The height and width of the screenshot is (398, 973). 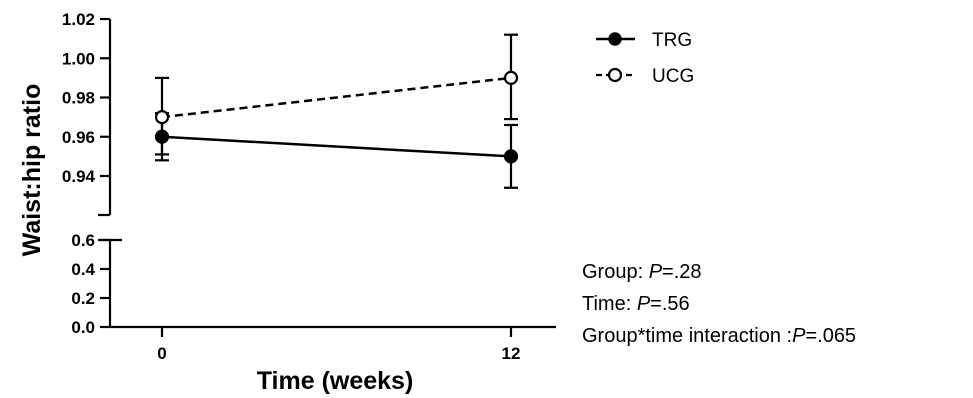 I want to click on interaction-p-symbol: P, so click(x=799, y=336).